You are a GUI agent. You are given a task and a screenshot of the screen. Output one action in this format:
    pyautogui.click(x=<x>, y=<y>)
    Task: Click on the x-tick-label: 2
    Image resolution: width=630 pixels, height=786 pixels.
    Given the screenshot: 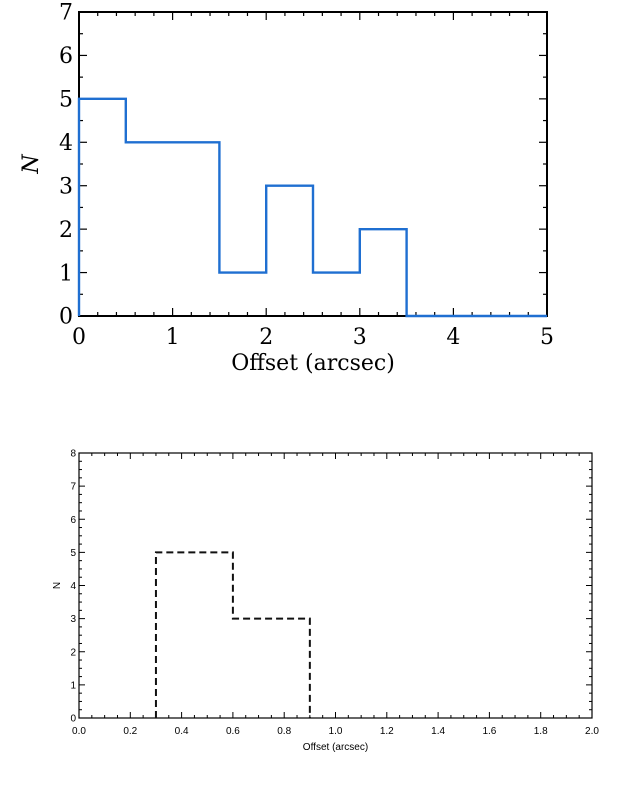 What is the action you would take?
    pyautogui.click(x=266, y=337)
    